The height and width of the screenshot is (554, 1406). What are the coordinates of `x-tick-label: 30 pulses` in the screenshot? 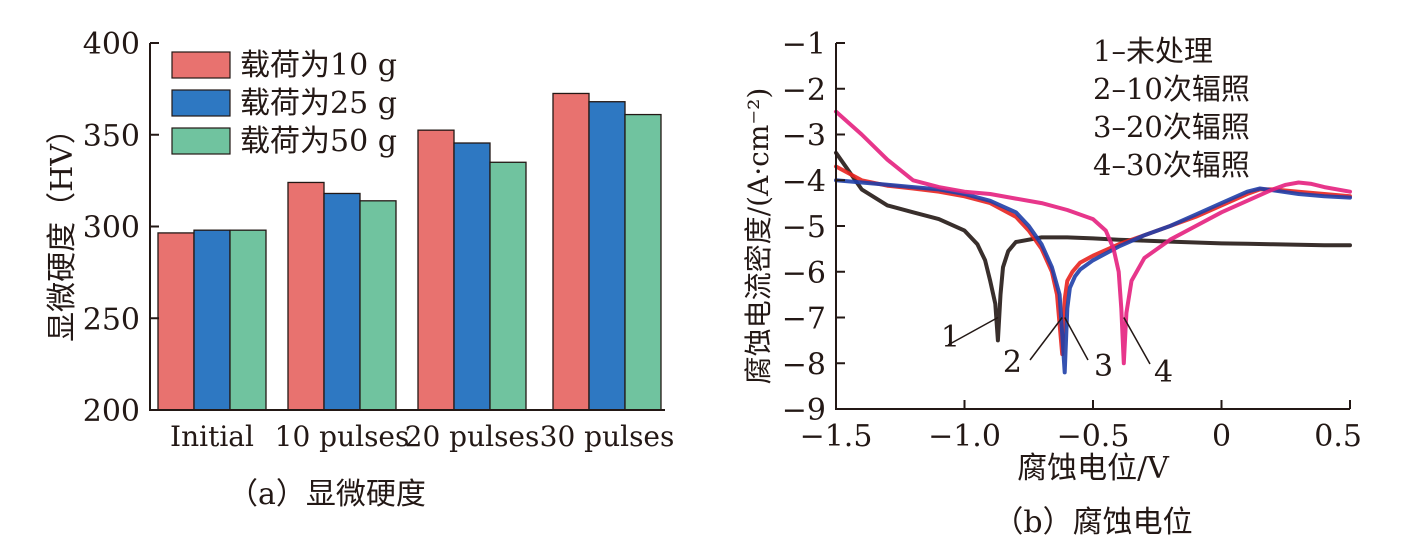 It's located at (607, 436).